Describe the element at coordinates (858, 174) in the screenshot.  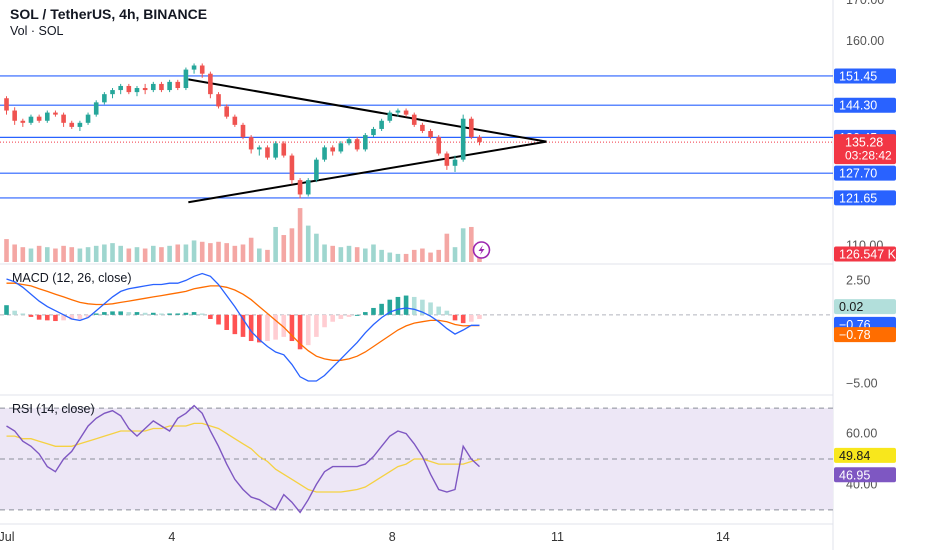
I see `level-price-tag: 127.70` at that location.